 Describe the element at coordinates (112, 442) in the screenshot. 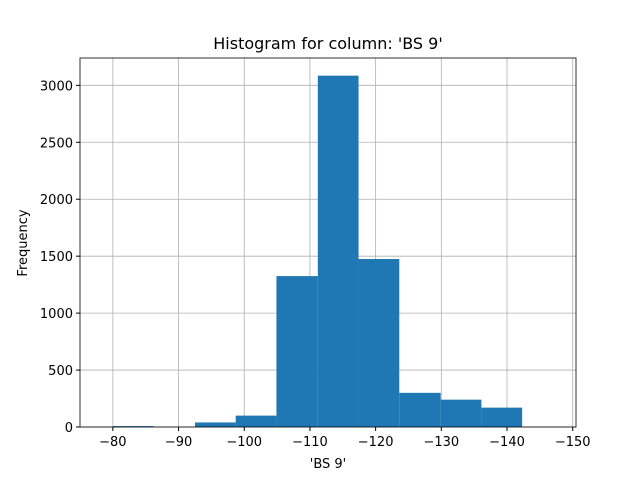

I see `x-tick-label: −80` at that location.